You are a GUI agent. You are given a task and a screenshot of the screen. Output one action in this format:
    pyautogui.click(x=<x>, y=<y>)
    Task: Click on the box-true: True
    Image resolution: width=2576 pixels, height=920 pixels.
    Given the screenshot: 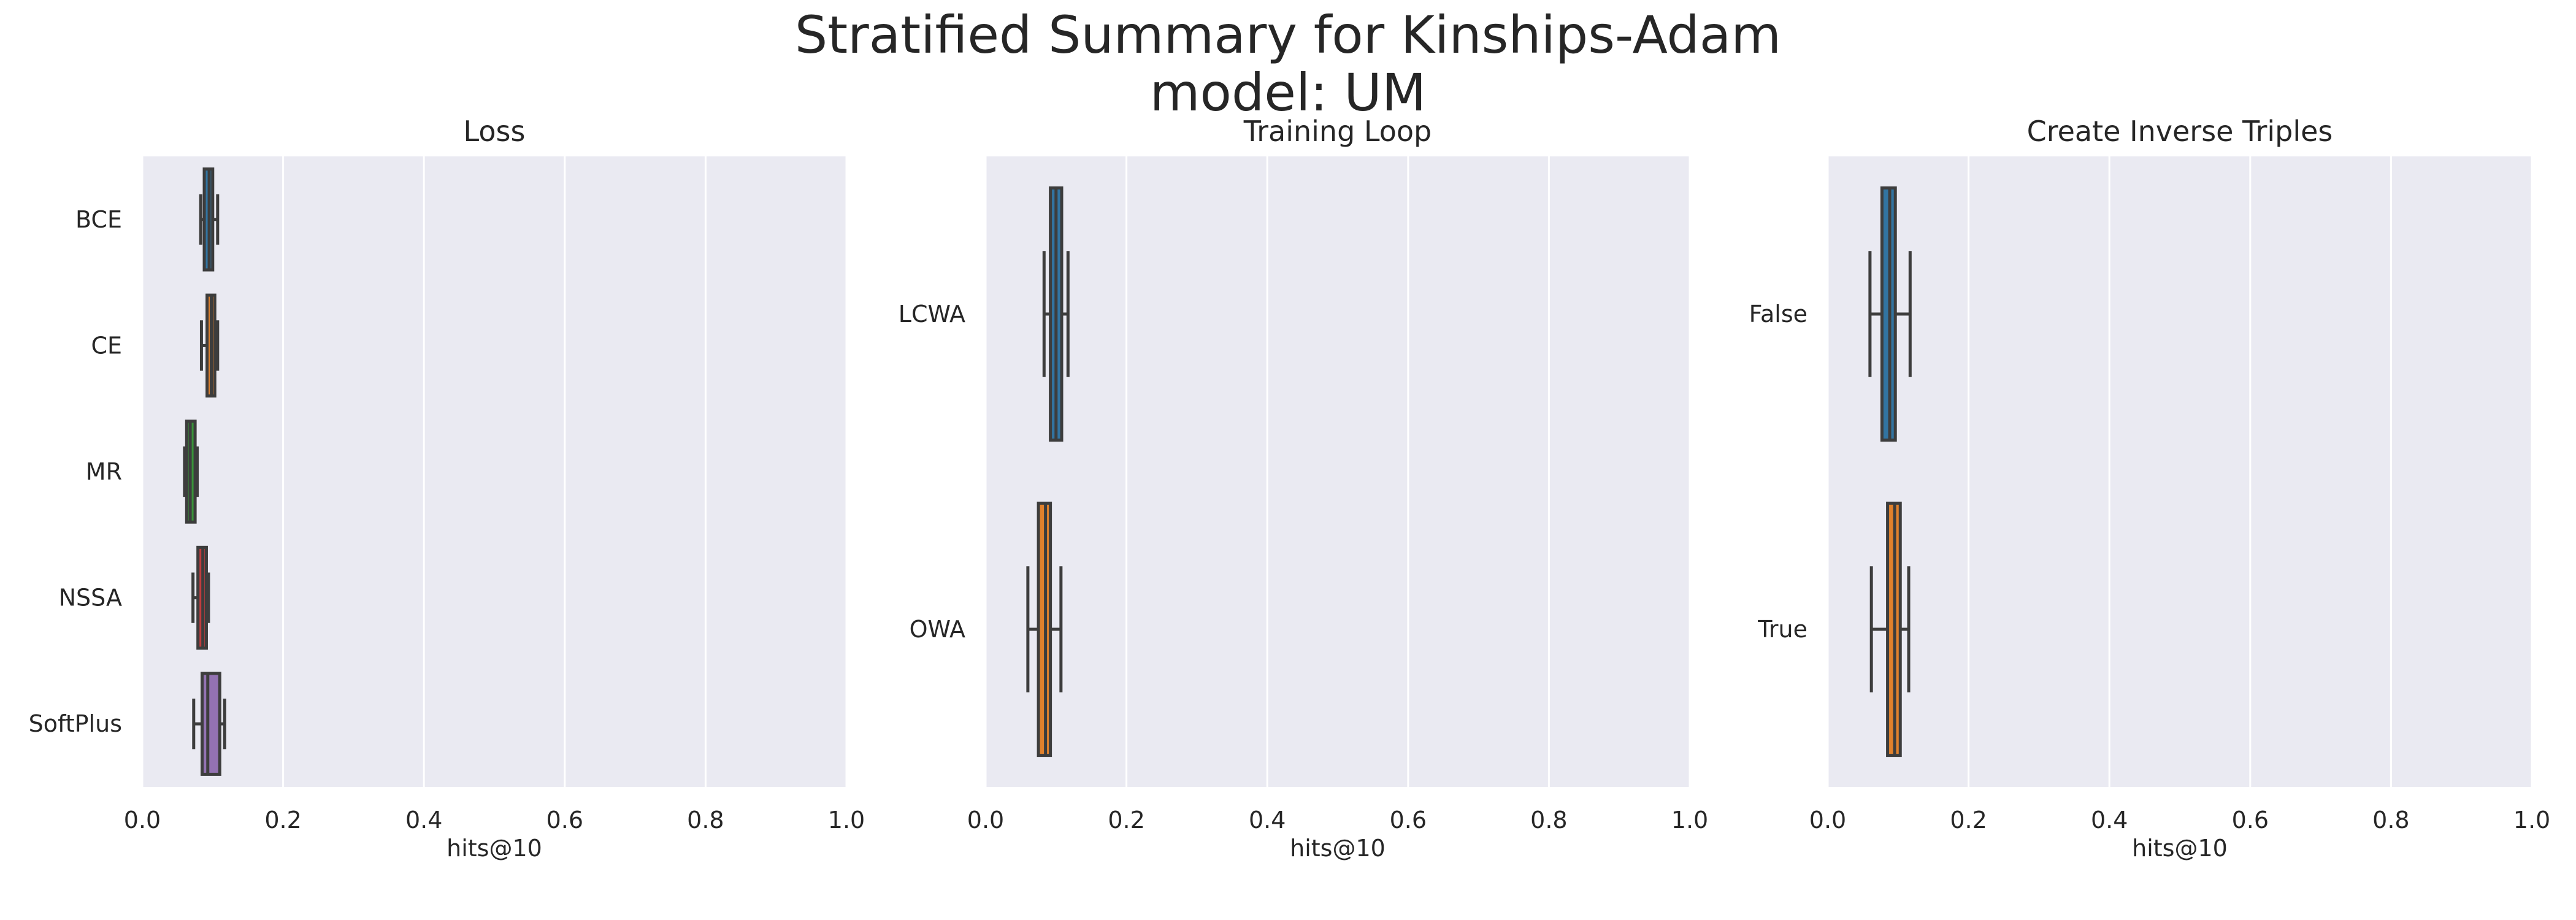 What is the action you would take?
    pyautogui.click(x=1834, y=629)
    